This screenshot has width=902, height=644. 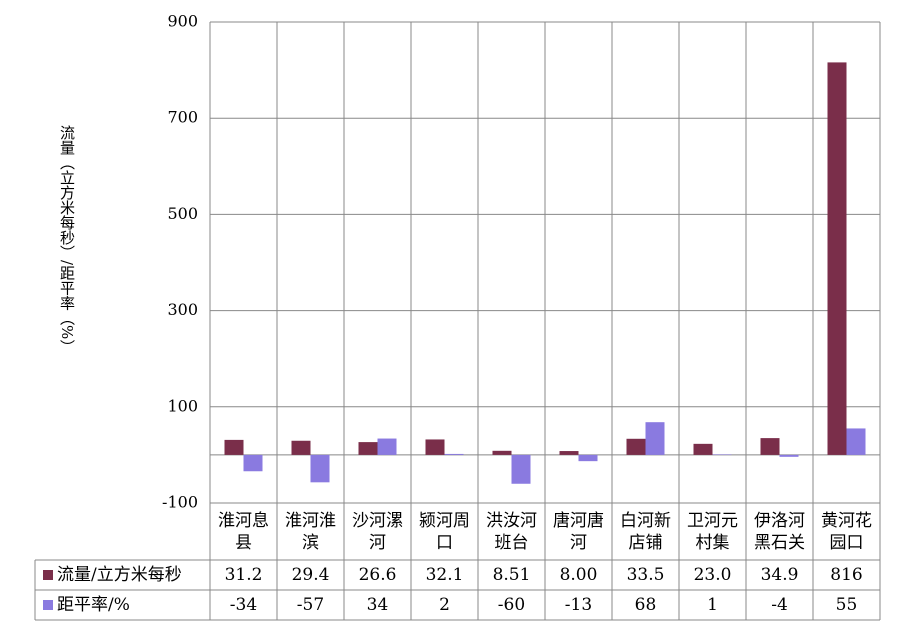 What do you see at coordinates (511, 605) in the screenshot?
I see `table-value: -60` at bounding box center [511, 605].